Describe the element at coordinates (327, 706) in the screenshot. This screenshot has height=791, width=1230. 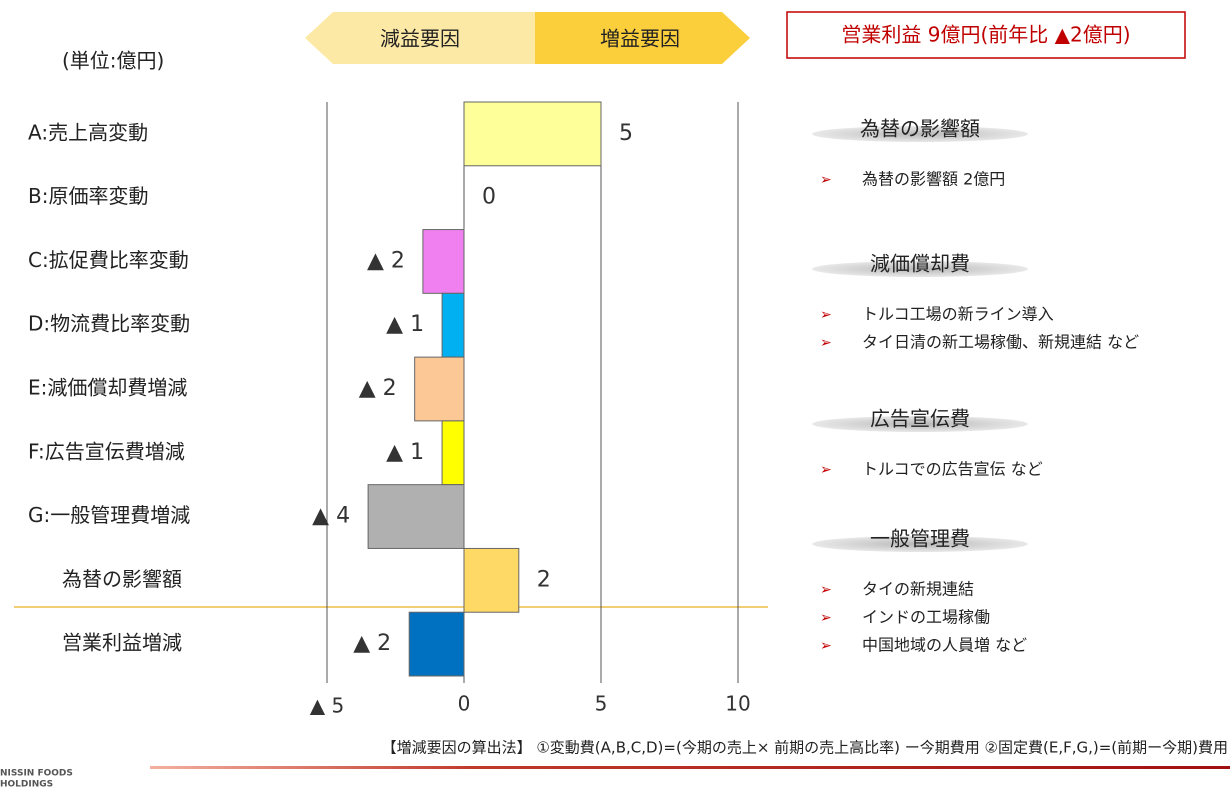
I see `x-tick-label: ▲ 5` at that location.